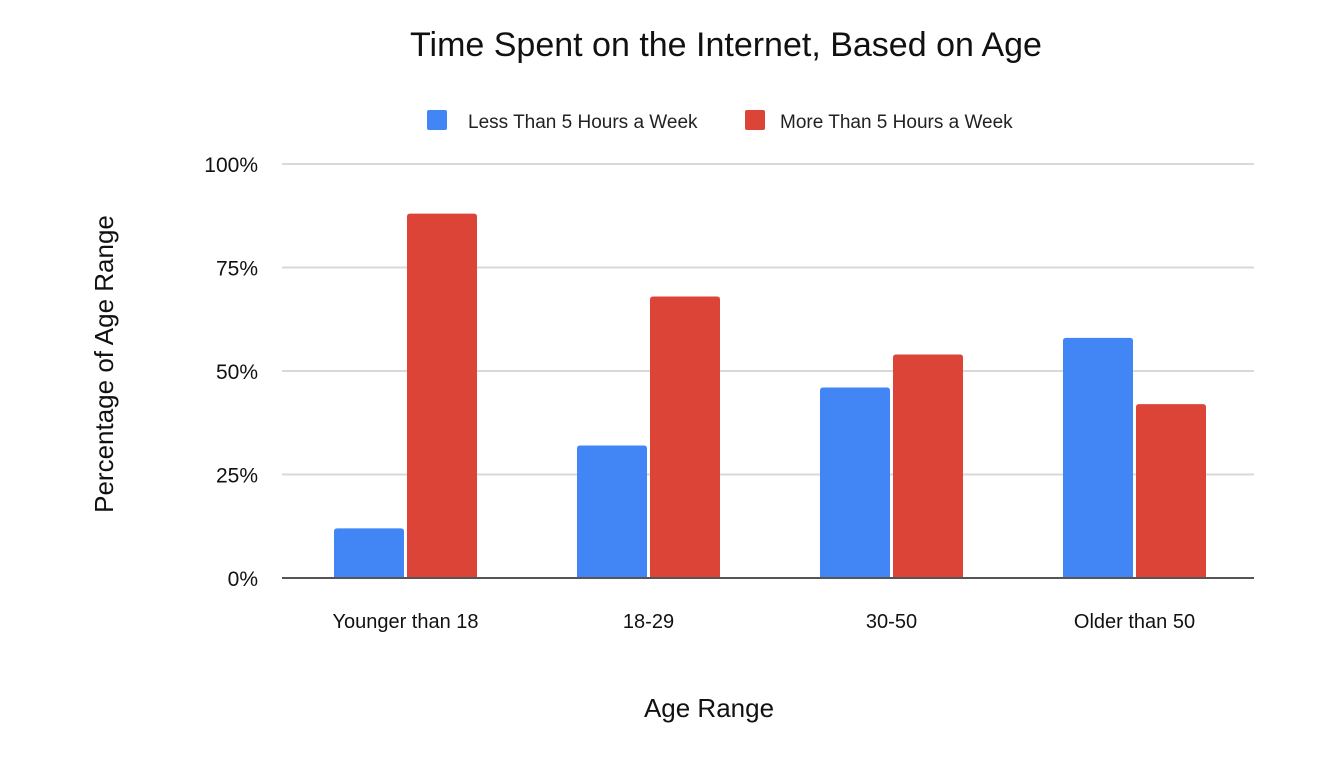 The height and width of the screenshot is (774, 1332). I want to click on legend-label-more-than-5-hours: More Than 5 Hours a Week, so click(896, 122).